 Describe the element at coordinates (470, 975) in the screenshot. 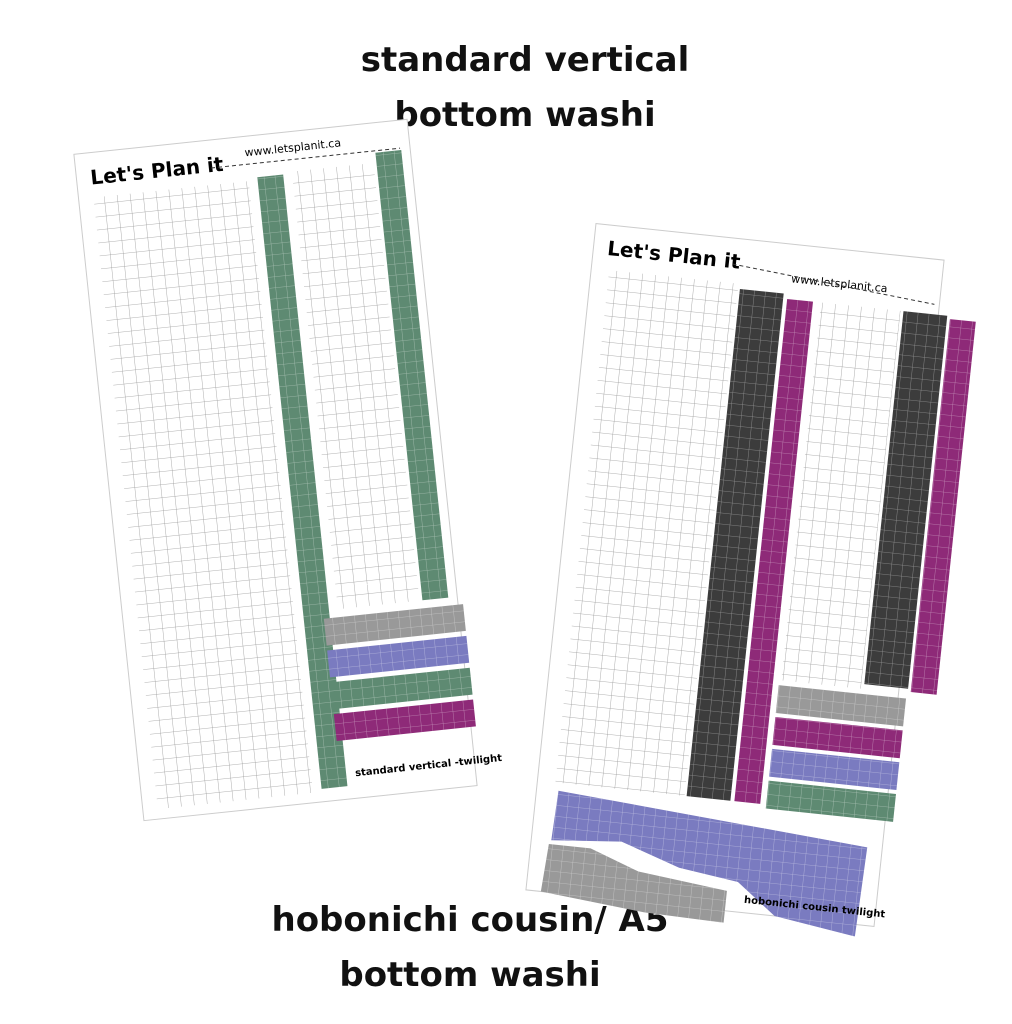

I see `bottom-caption: bottom washi` at that location.